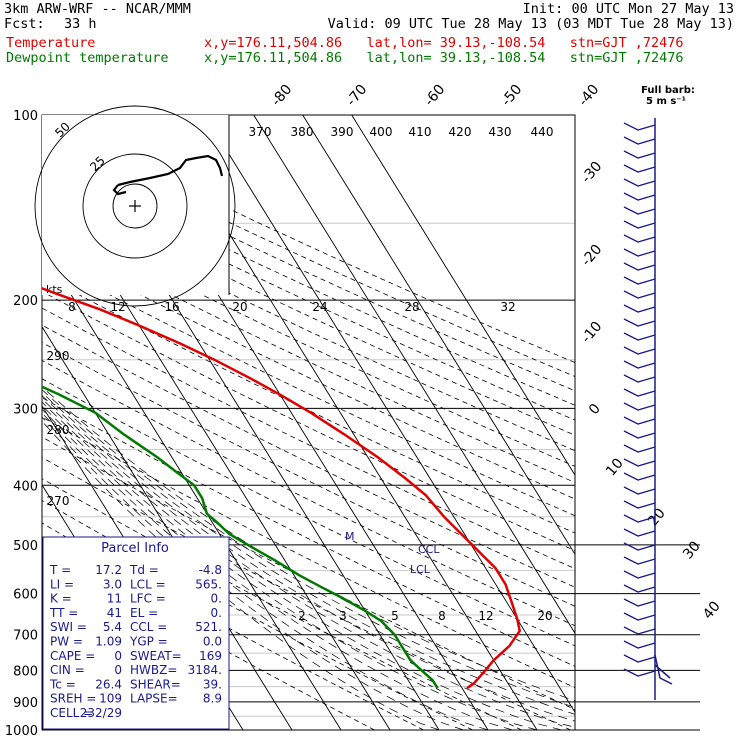 This screenshot has height=740, width=740. Describe the element at coordinates (108, 642) in the screenshot. I see `parcel-value: 1.09` at that location.